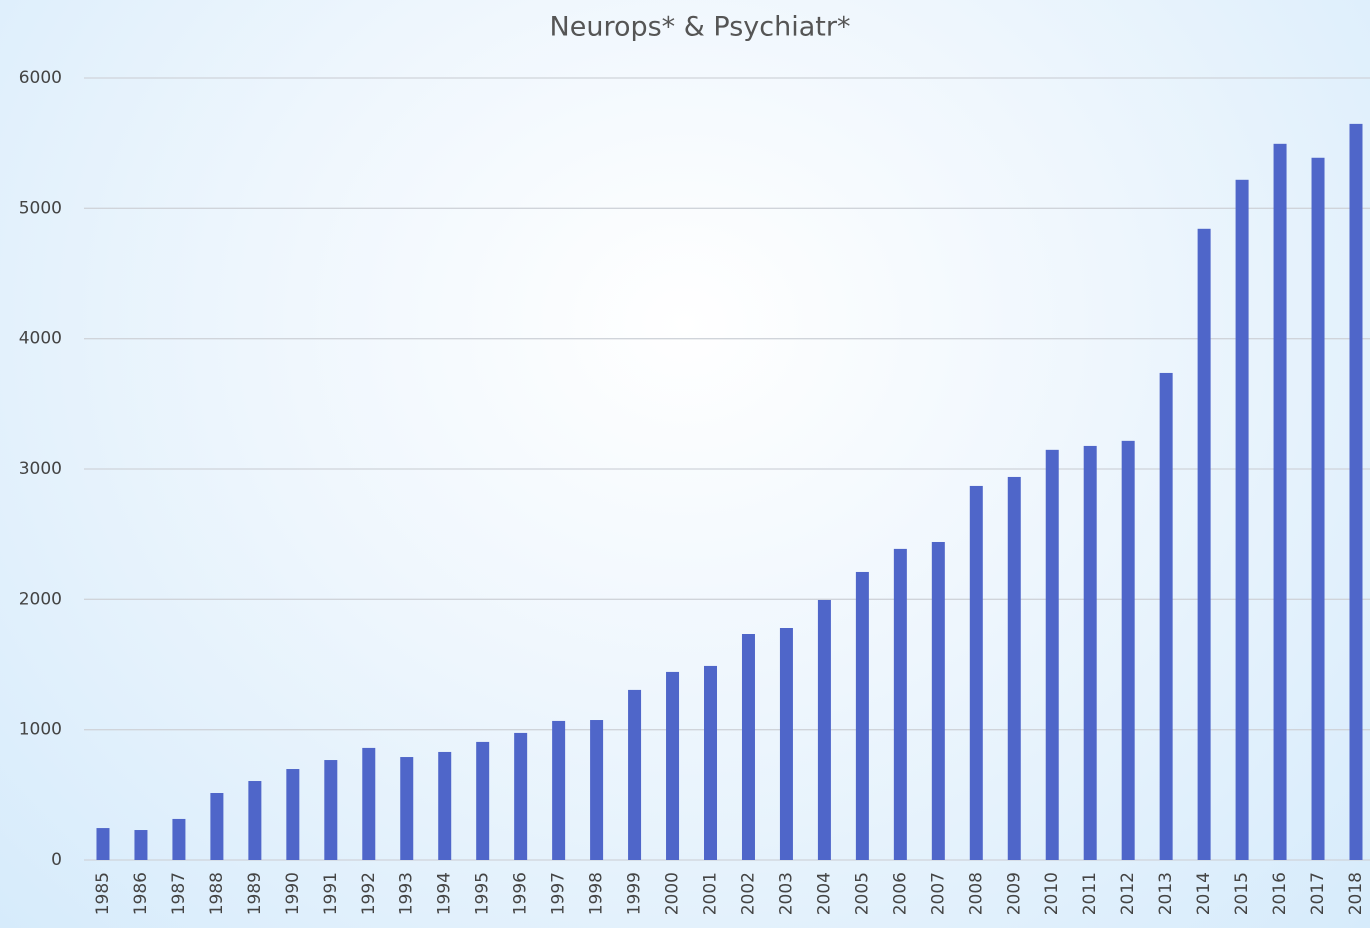 The width and height of the screenshot is (1370, 928). I want to click on x-tick-label: 1991, so click(331, 893).